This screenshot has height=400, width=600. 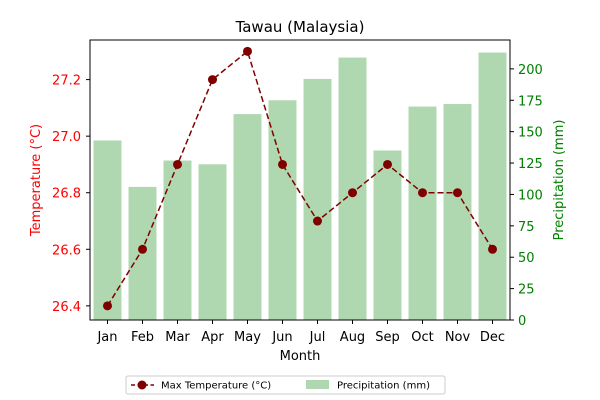 I want to click on precip-tick-label-3: 75, so click(x=526, y=227).